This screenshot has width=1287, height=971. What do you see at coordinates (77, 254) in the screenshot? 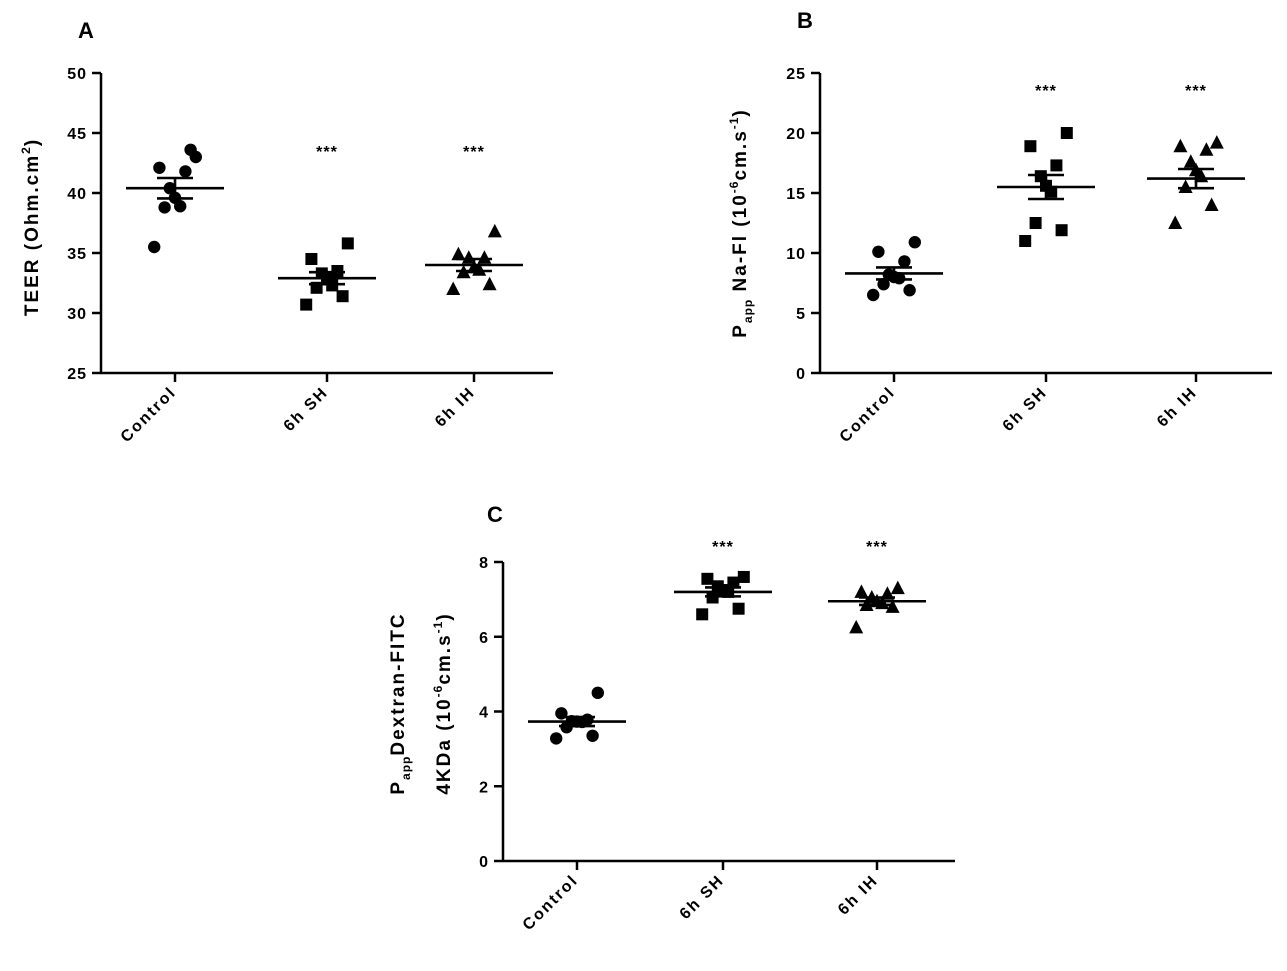
I see `y-tick-label: 35` at bounding box center [77, 254].